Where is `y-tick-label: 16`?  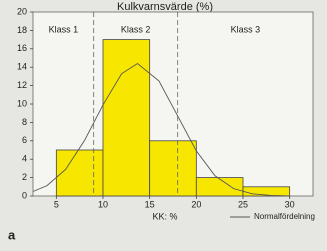 y-tick-label: 16 is located at coordinates (22, 48).